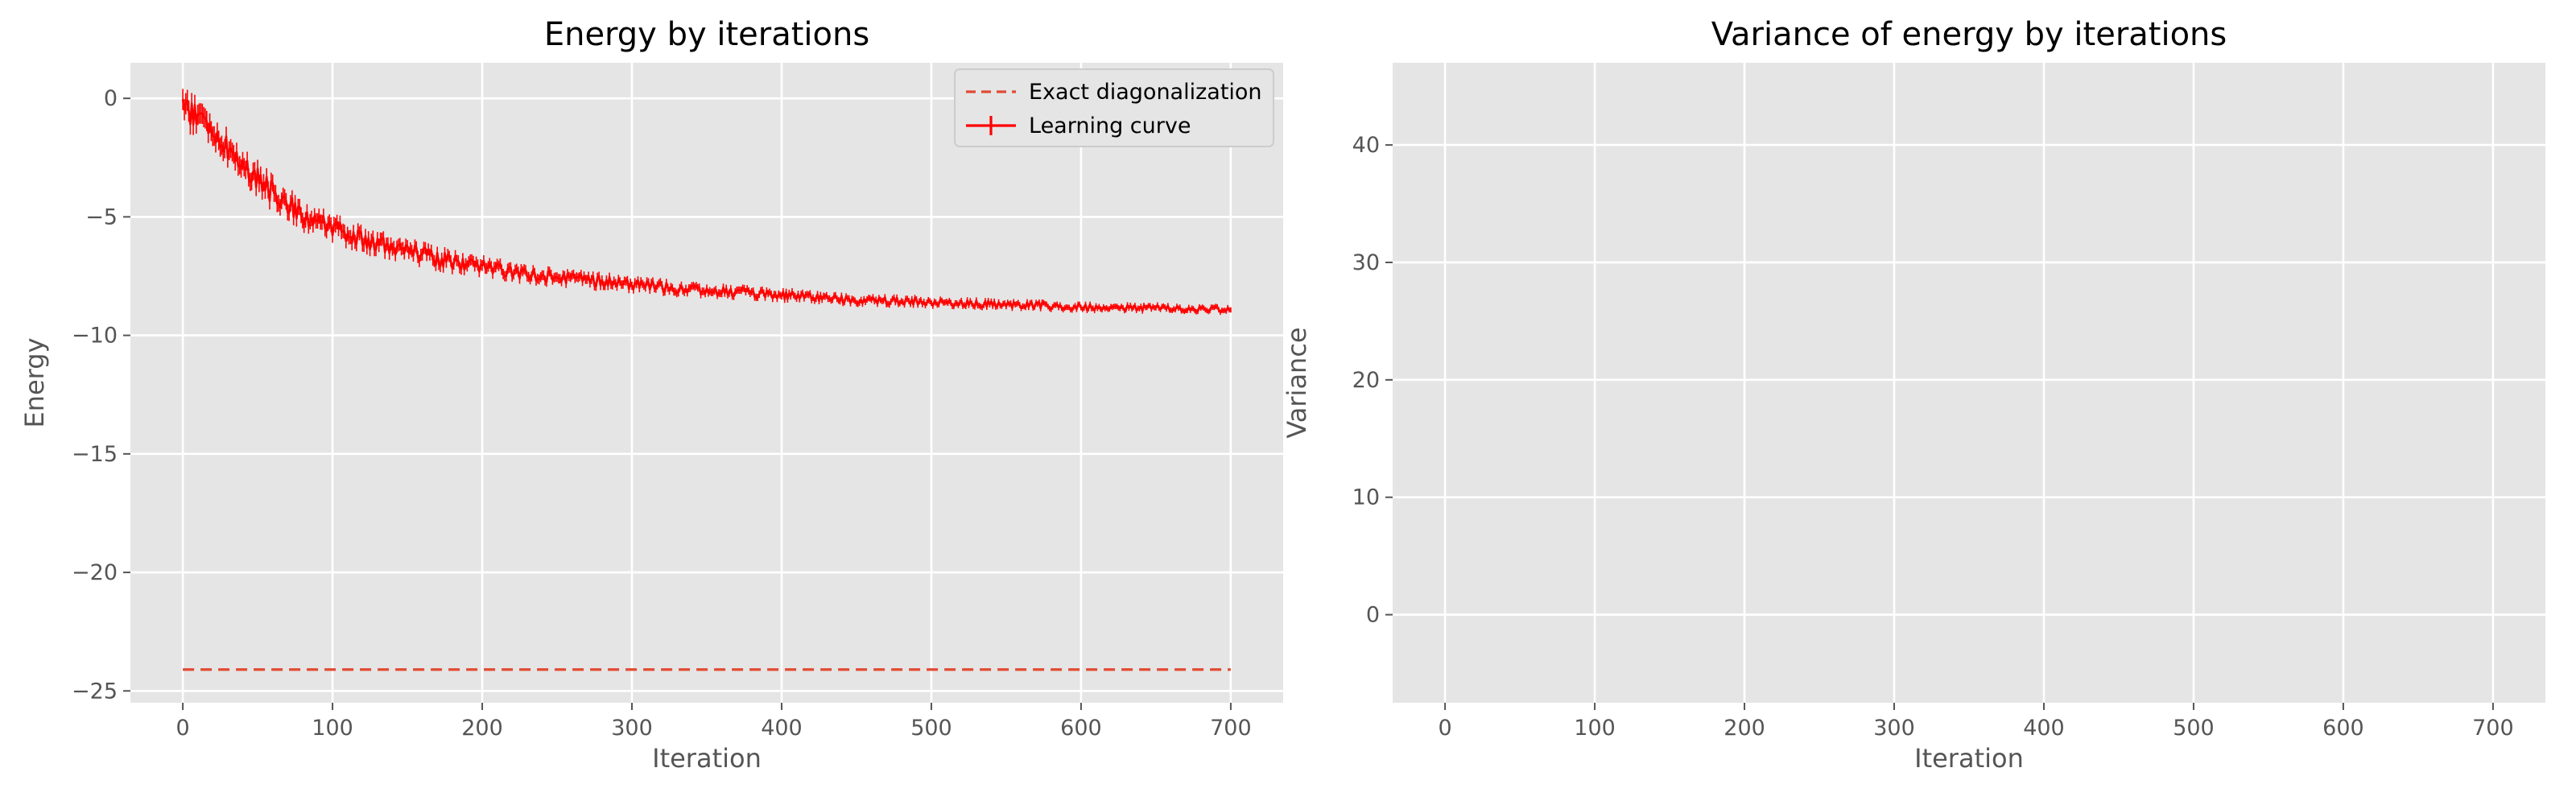 This screenshot has width=2576, height=805. I want to click on y-tick-label: −5, so click(101, 216).